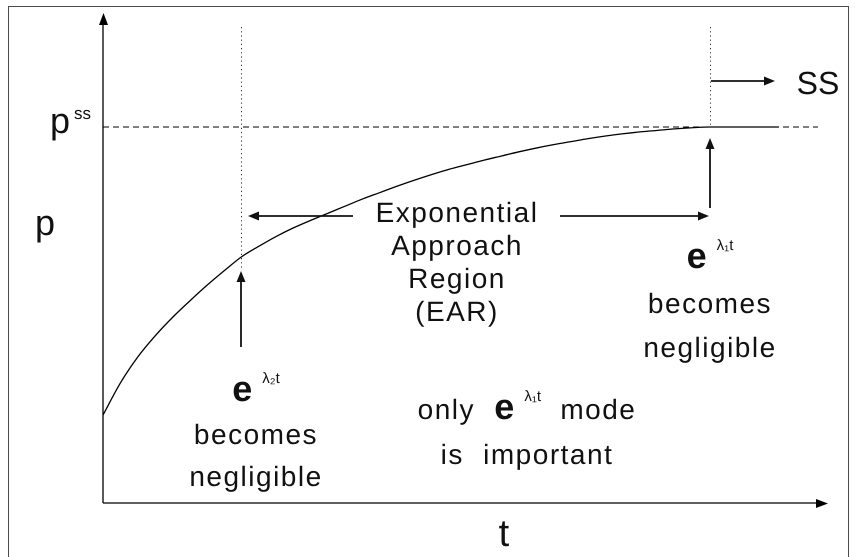 This screenshot has height=557, width=857. What do you see at coordinates (45, 222) in the screenshot?
I see `y-axis-title: p` at bounding box center [45, 222].